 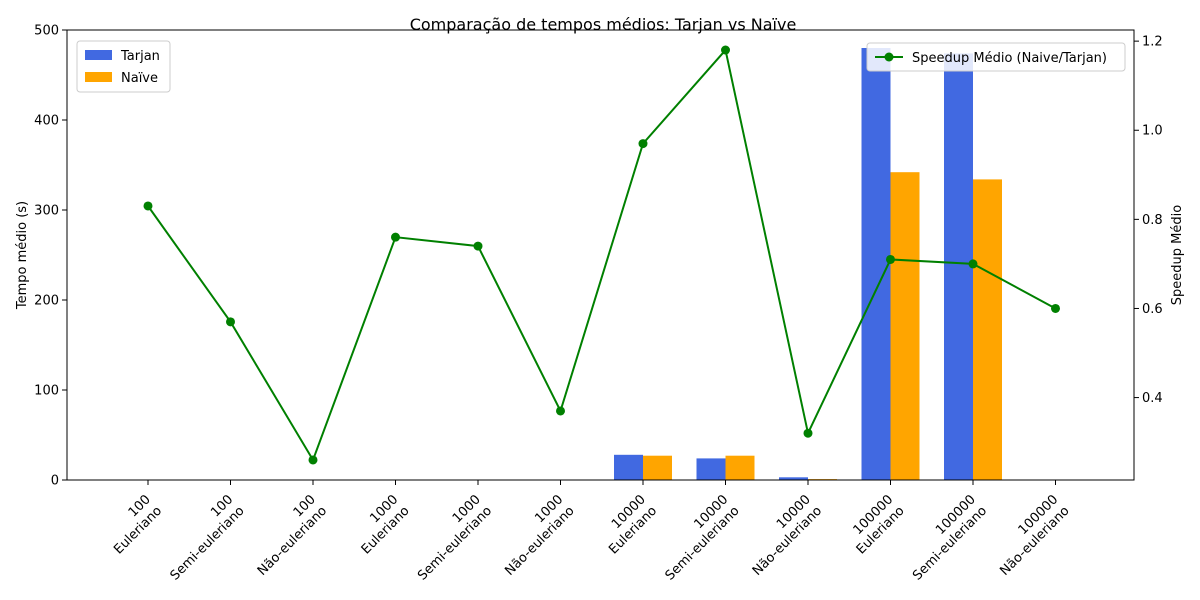 I want to click on y2-axis-label: Speedup Médio, so click(x=1177, y=255).